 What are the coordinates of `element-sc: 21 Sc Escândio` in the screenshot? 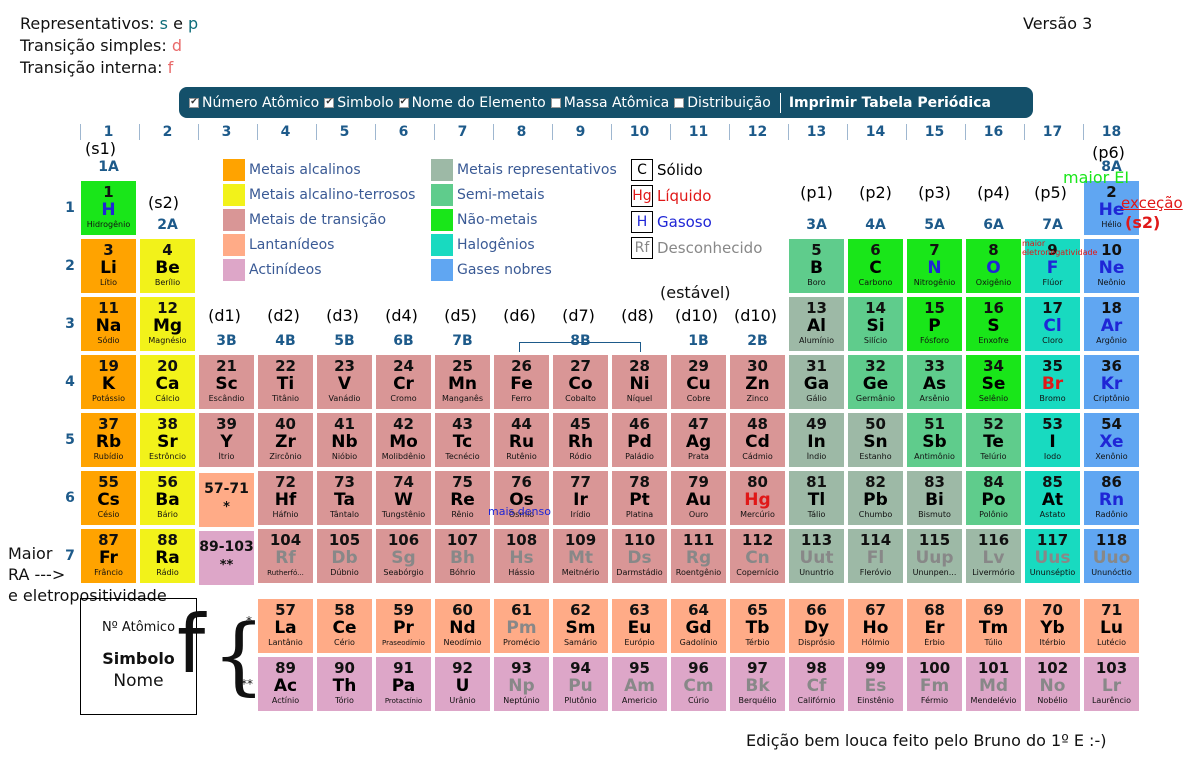 It's located at (226, 382).